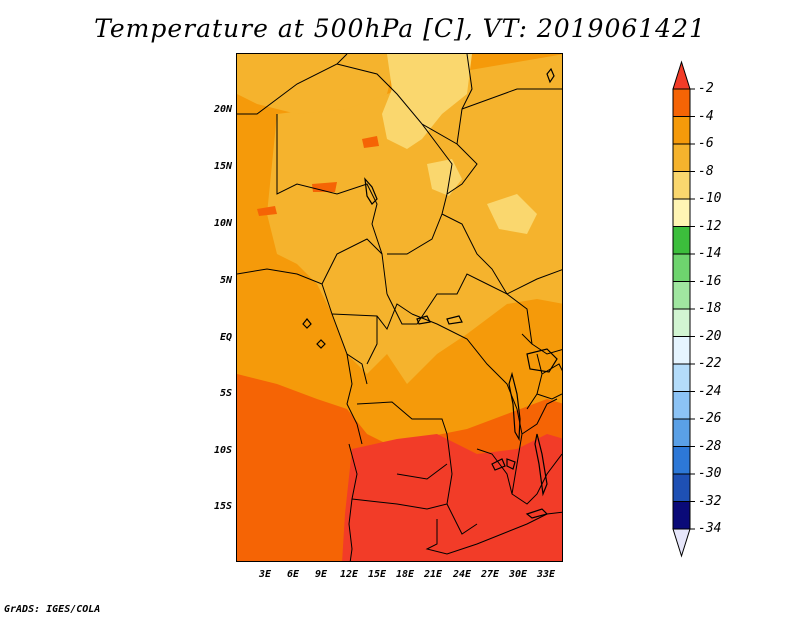  Describe the element at coordinates (267, 211) in the screenshot. I see `field-neg4-neg2-spot2` at that location.